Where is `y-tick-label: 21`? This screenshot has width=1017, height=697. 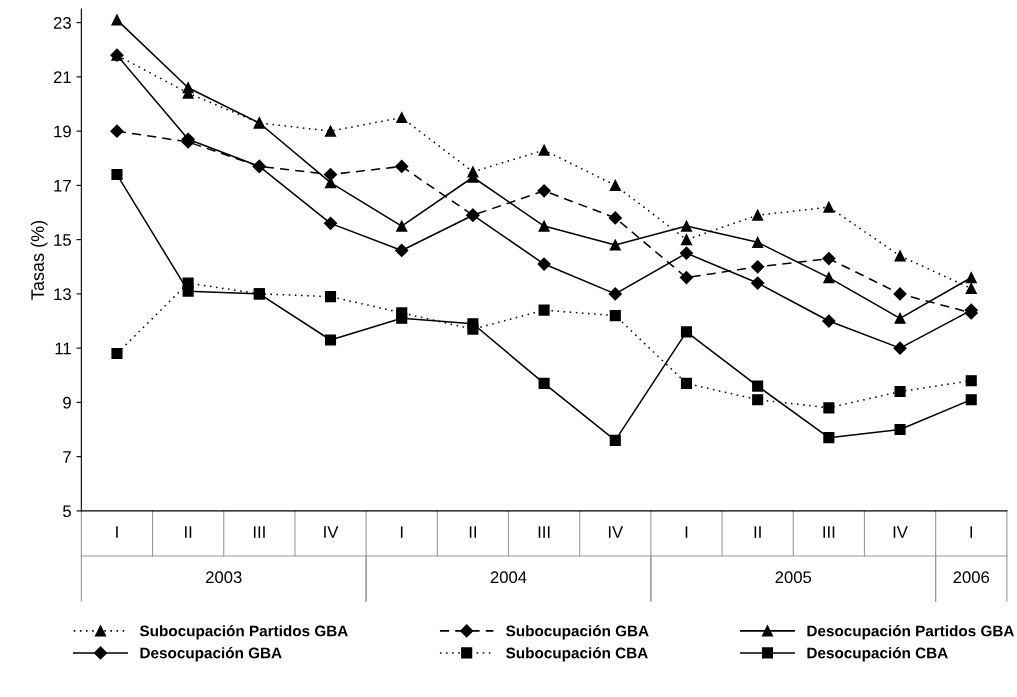 y-tick-label: 21 is located at coordinates (62, 77).